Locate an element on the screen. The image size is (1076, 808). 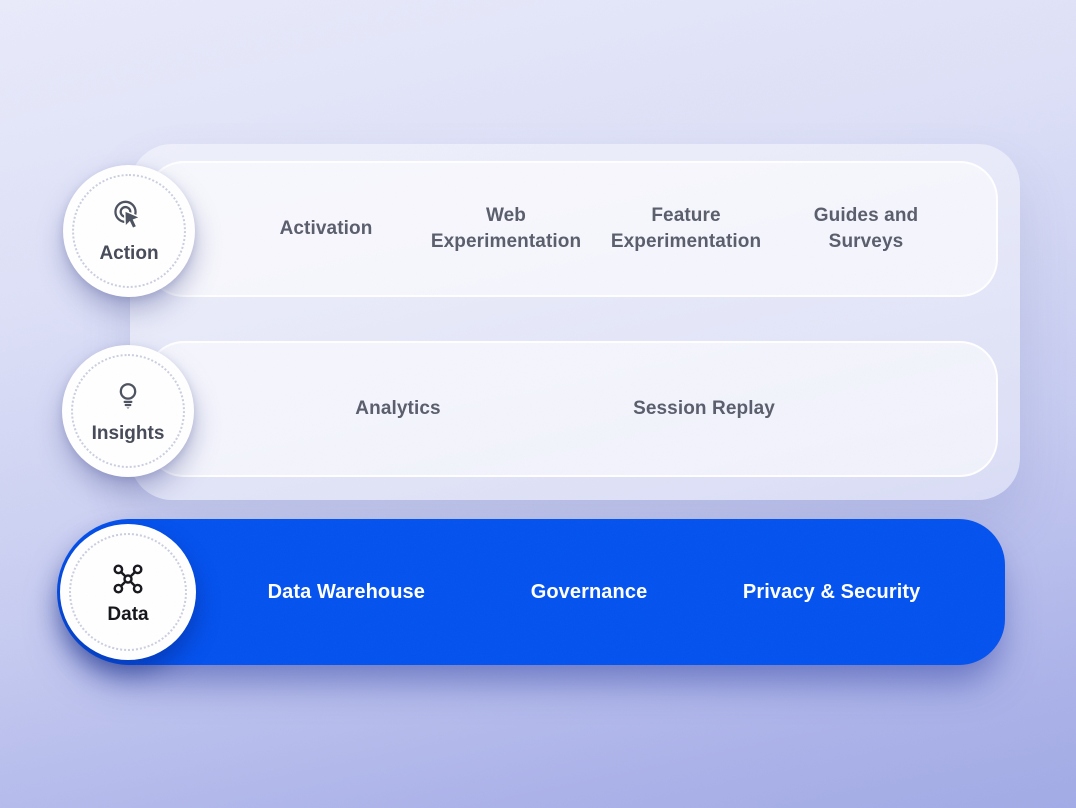
insights-category-label: Insights is located at coordinates (128, 433).